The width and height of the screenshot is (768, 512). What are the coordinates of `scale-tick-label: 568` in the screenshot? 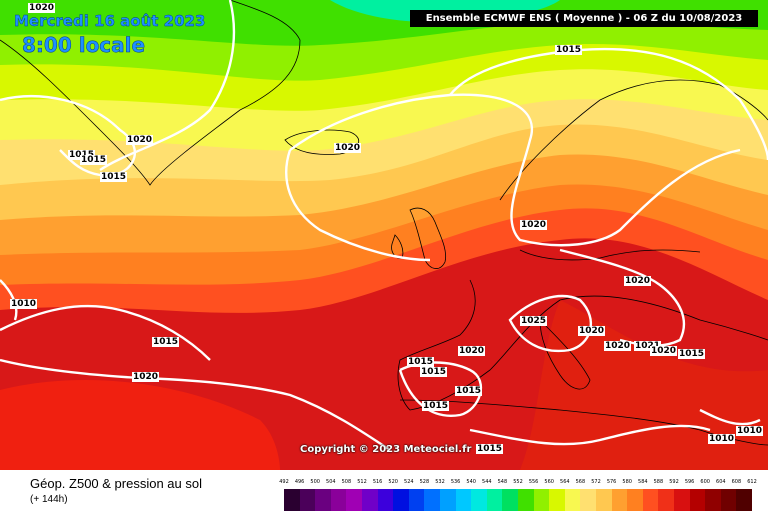 It's located at (580, 482).